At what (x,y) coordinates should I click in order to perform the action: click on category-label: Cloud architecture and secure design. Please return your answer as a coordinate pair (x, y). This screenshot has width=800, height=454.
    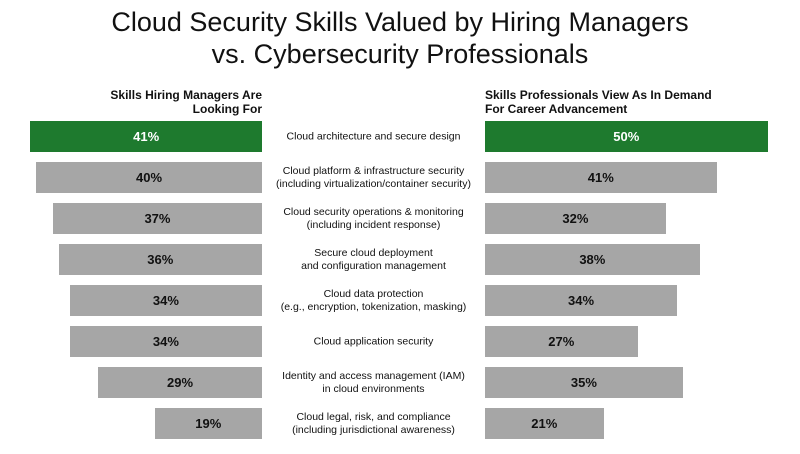
    Looking at the image, I should click on (373, 136).